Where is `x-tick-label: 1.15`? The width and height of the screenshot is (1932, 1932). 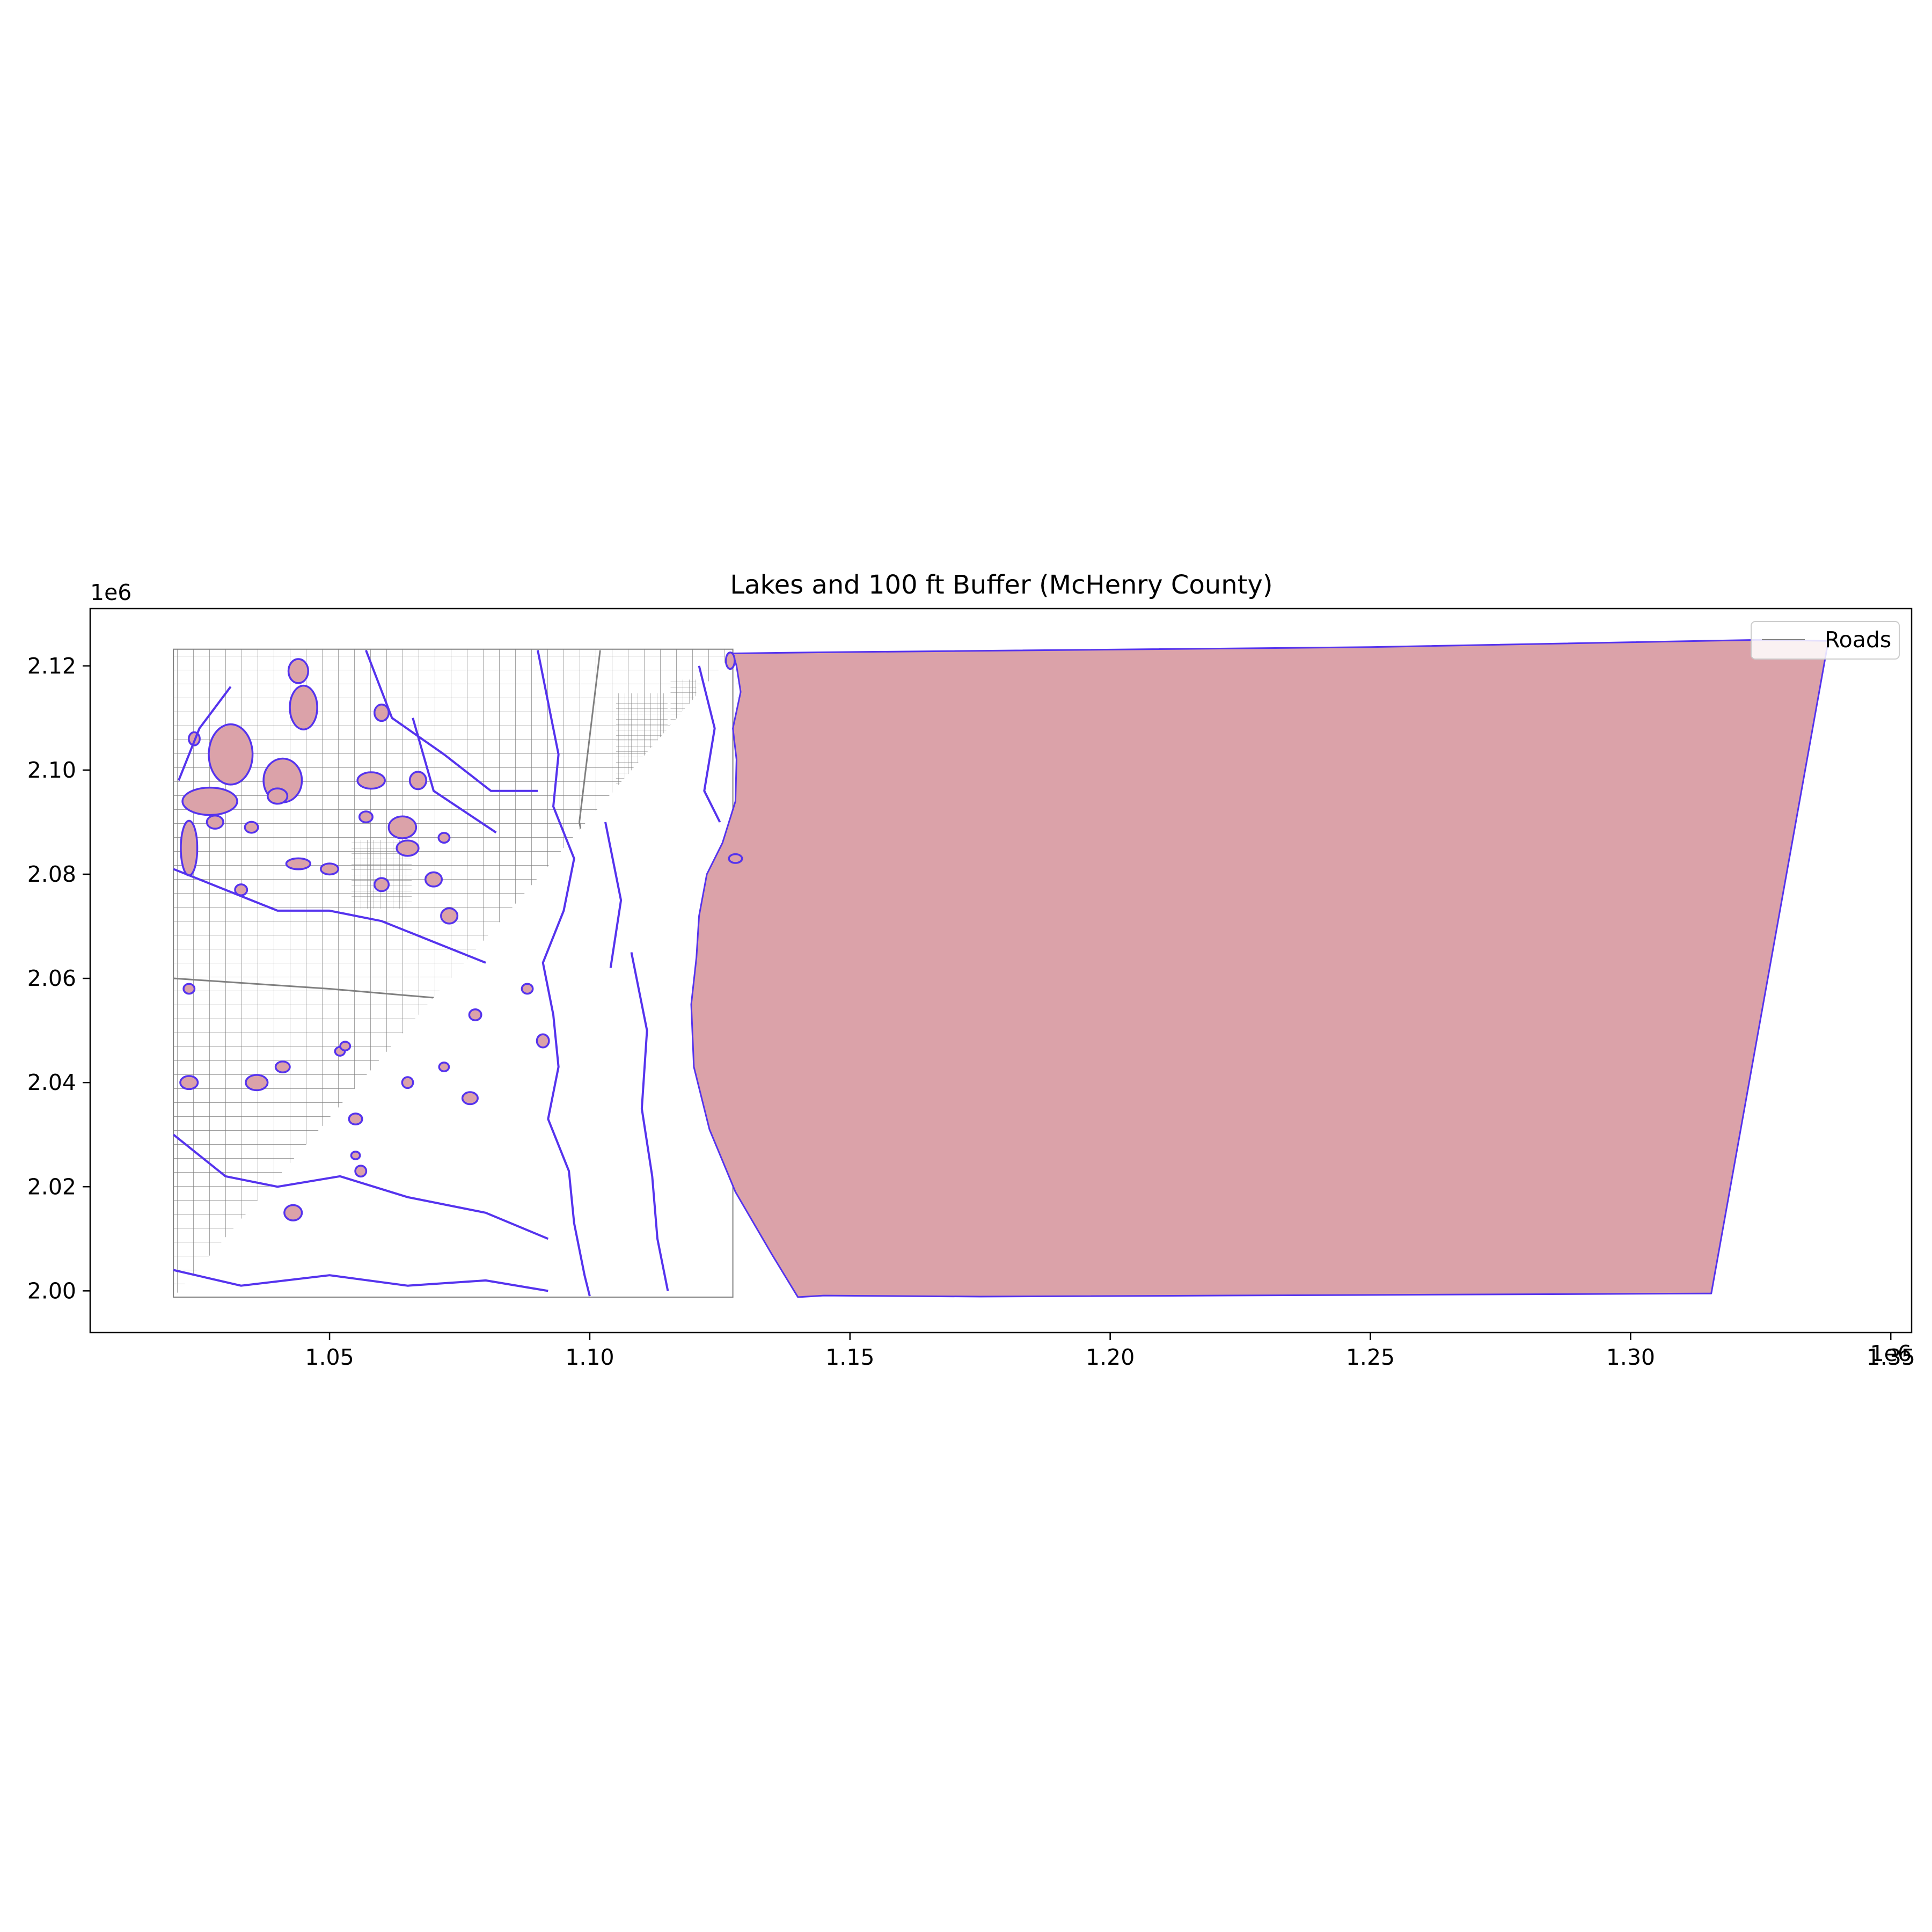 x-tick-label: 1.15 is located at coordinates (849, 1357).